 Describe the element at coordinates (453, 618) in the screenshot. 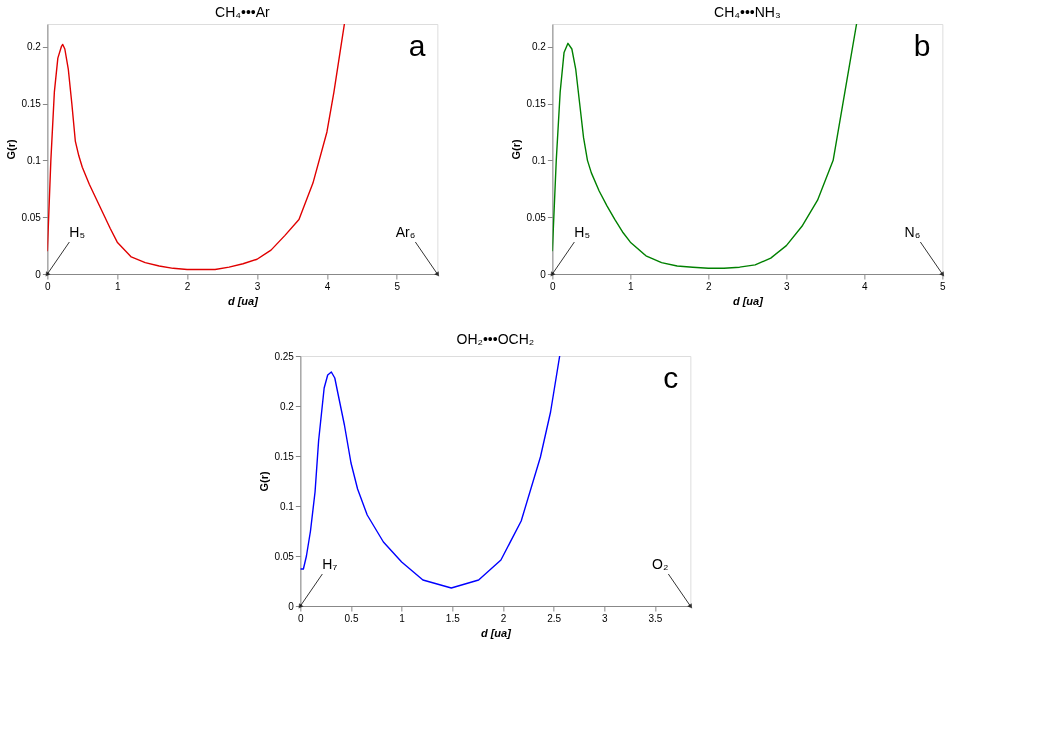

I see `x-tick-label: 1.5` at that location.